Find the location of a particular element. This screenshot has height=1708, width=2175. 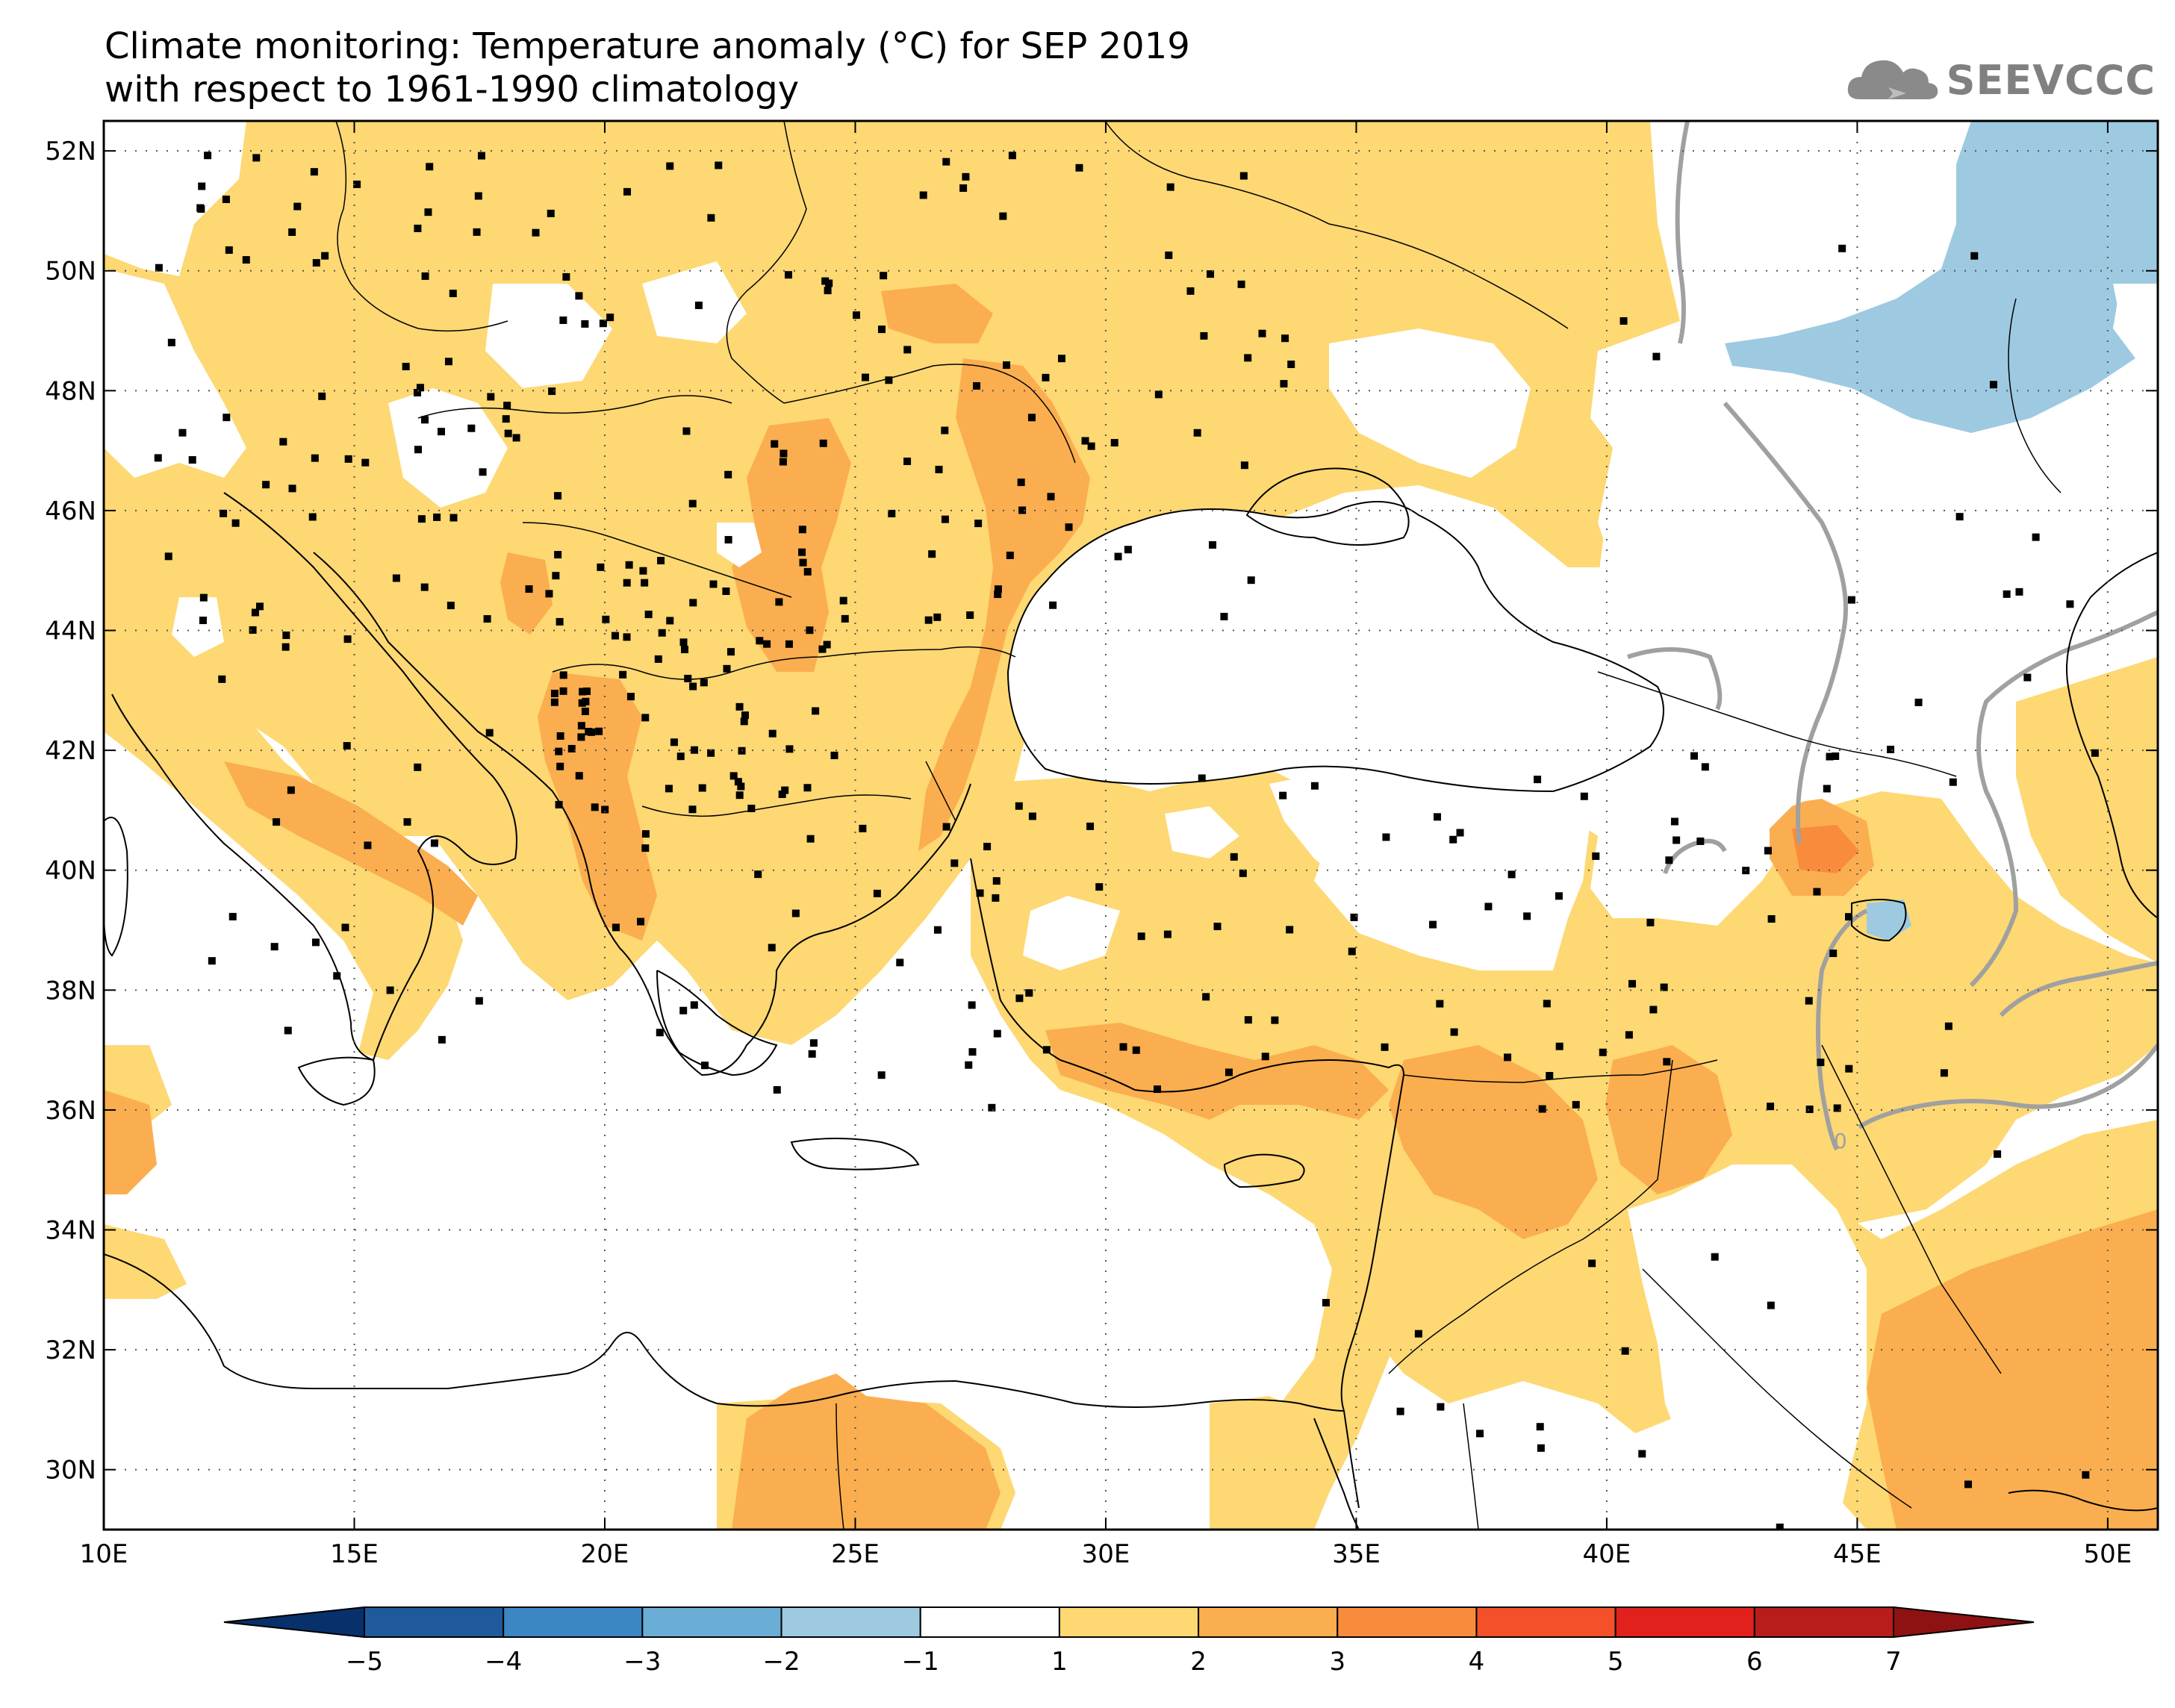

colorbar-label: −4 is located at coordinates (503, 1662).